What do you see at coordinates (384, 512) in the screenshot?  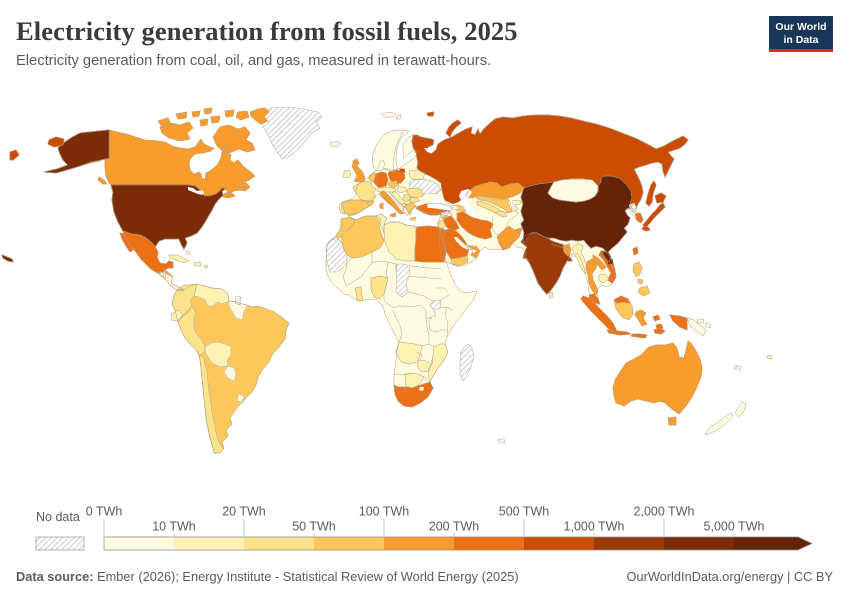 I see `svg-text: 100 TWh` at bounding box center [384, 512].